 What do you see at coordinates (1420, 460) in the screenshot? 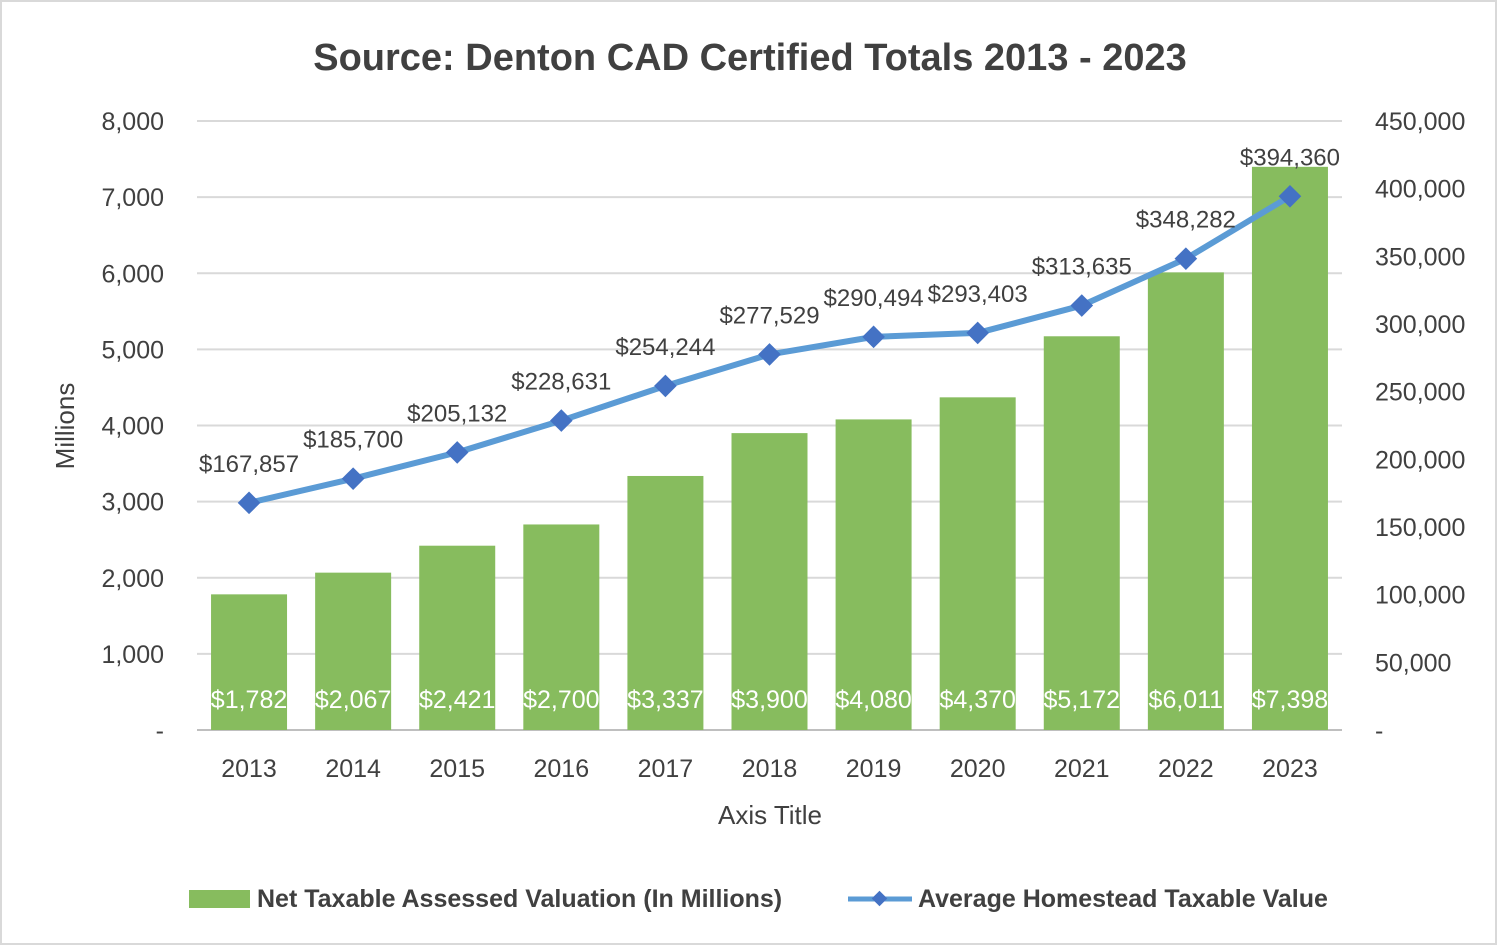
I see `right-axis-tick-label: 200,000` at bounding box center [1420, 460].